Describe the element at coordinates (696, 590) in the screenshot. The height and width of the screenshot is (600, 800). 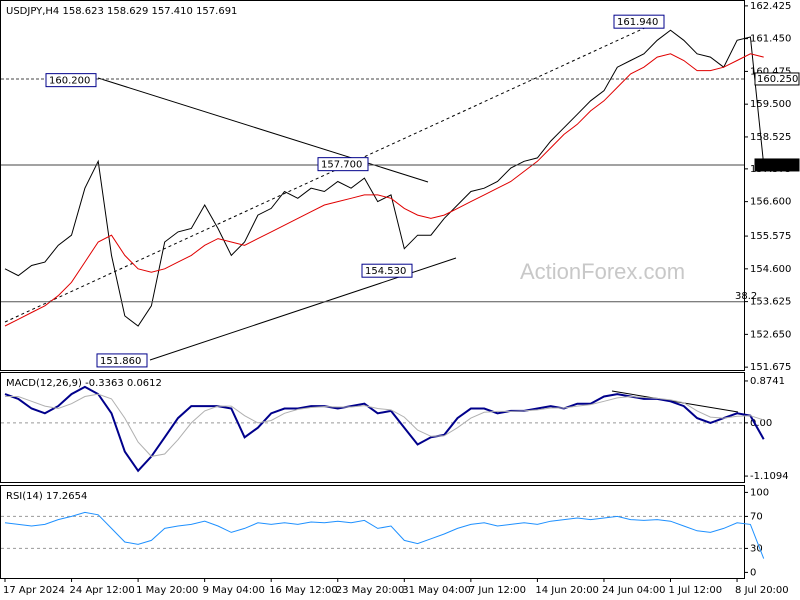
I see `x-tick-label: 1 Jul 12:00` at that location.